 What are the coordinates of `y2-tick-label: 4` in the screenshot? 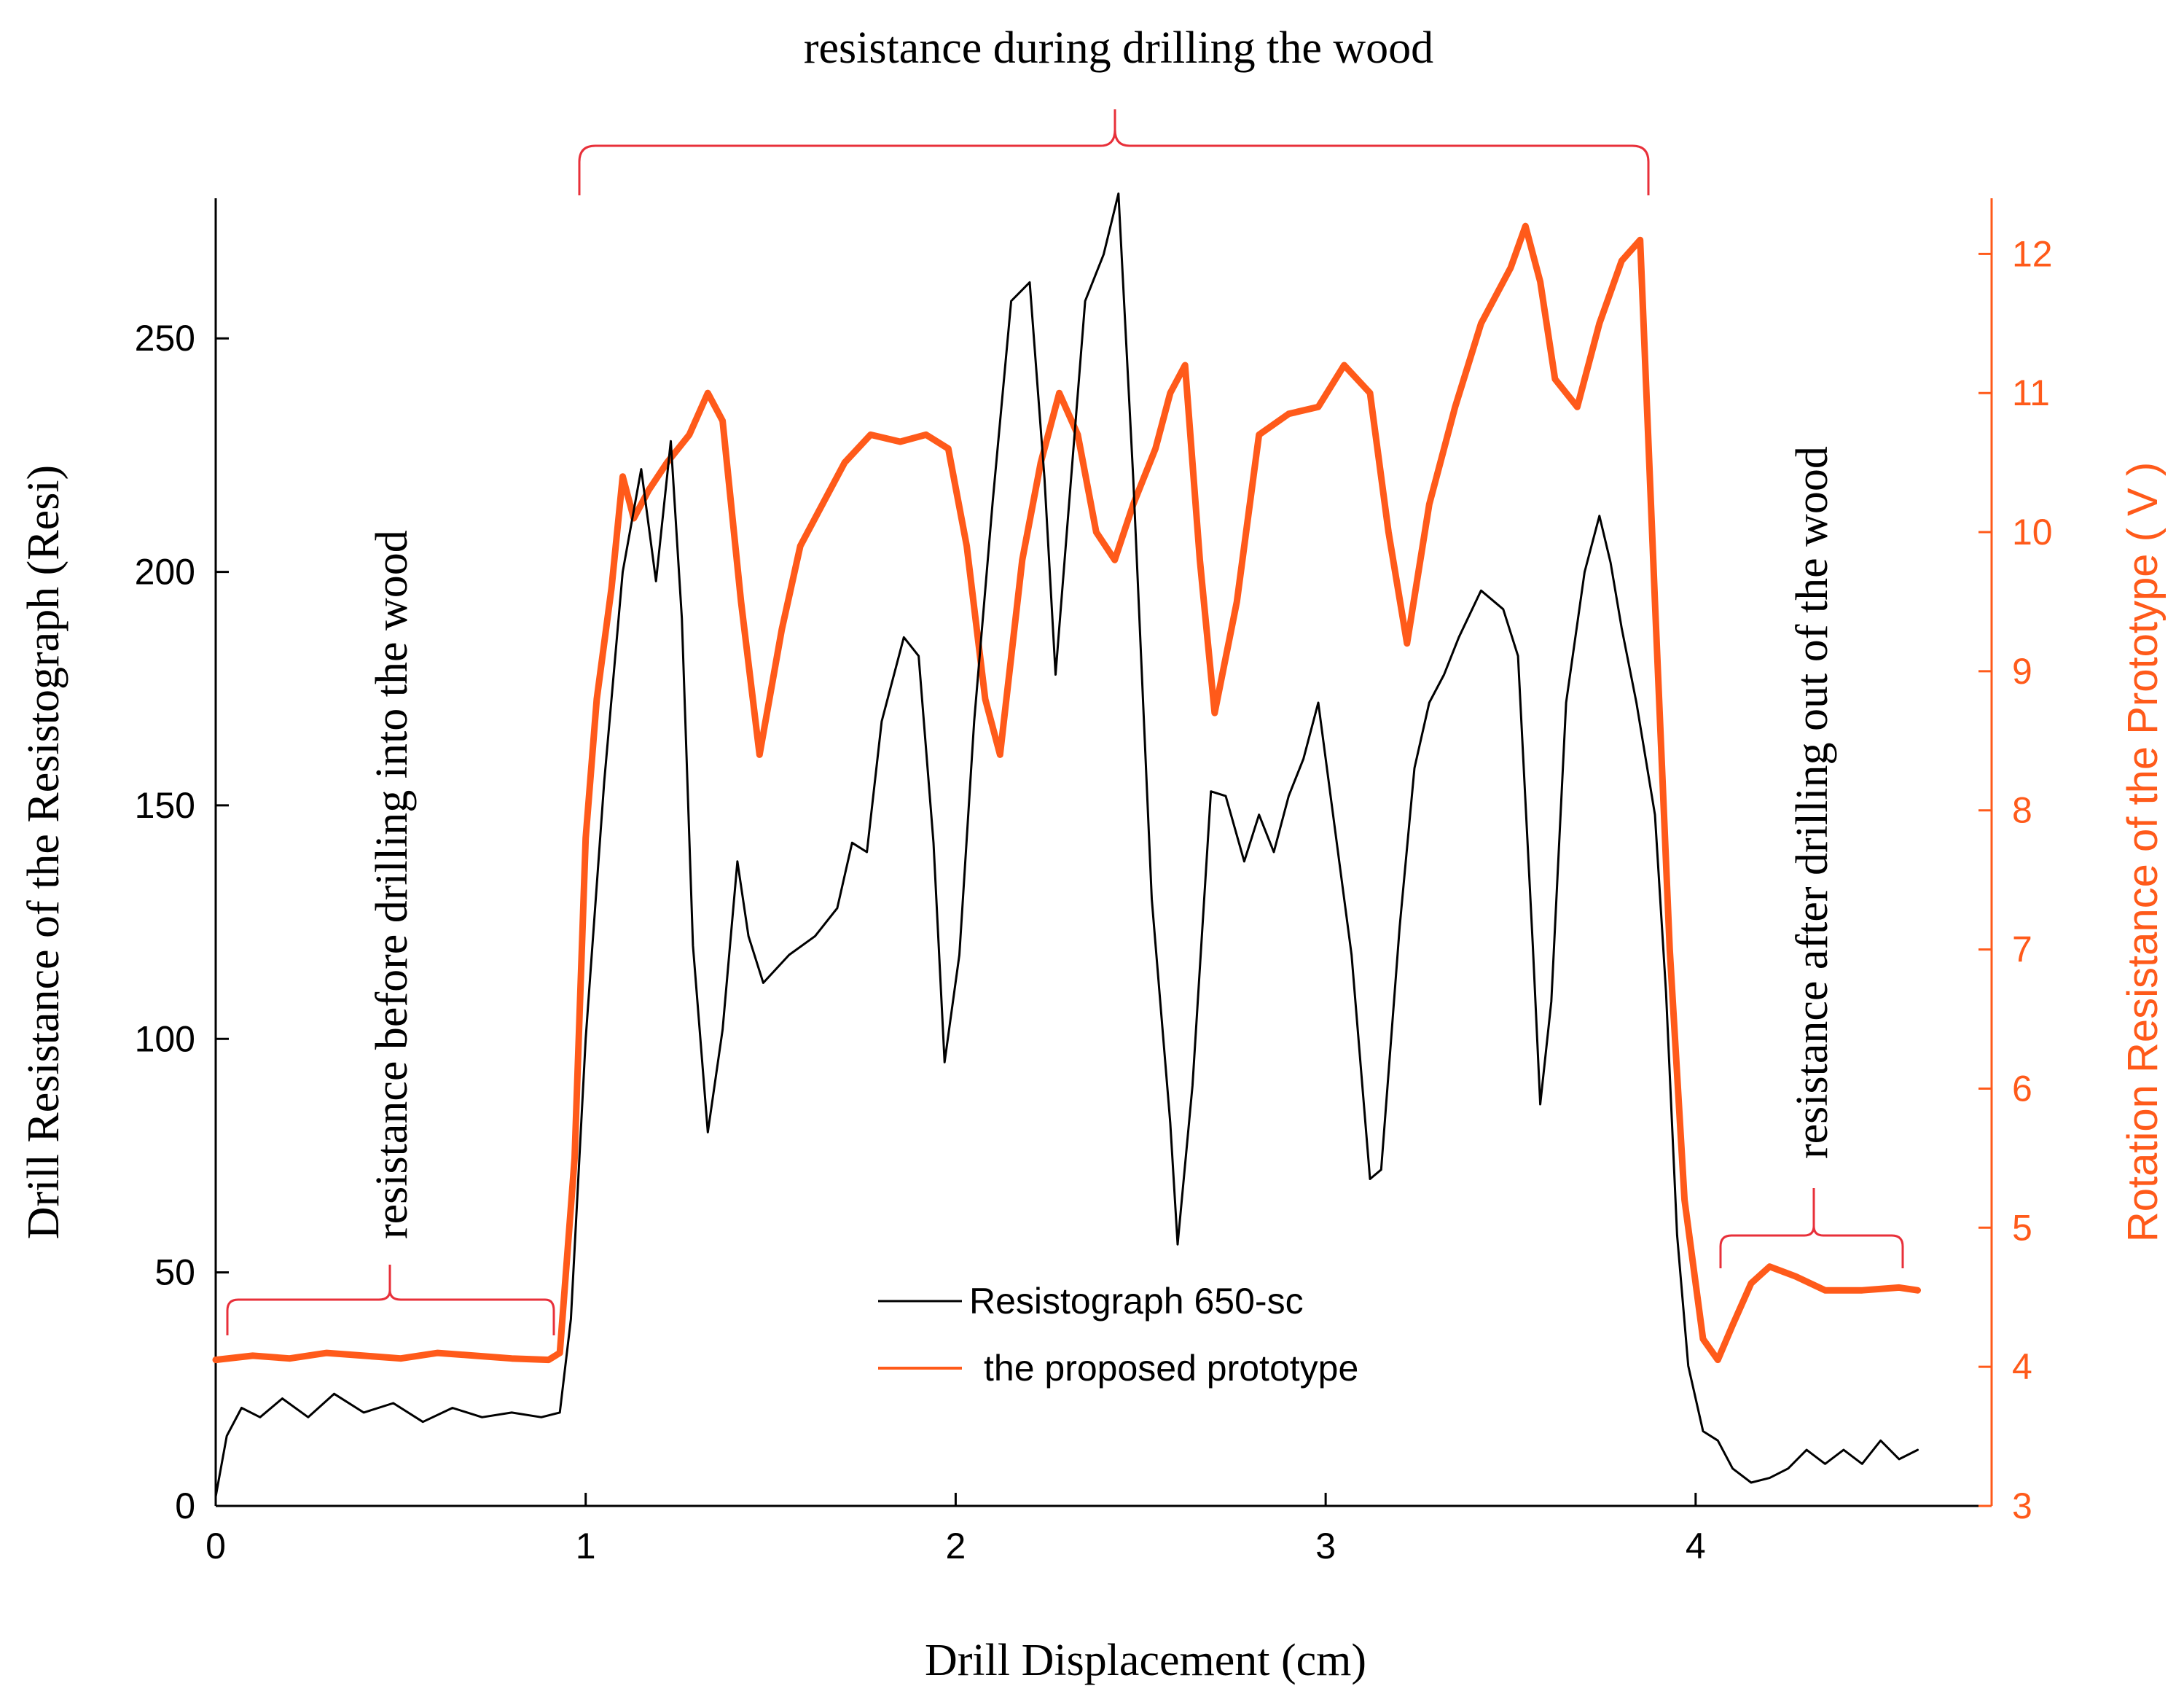 It's located at (2022, 1366).